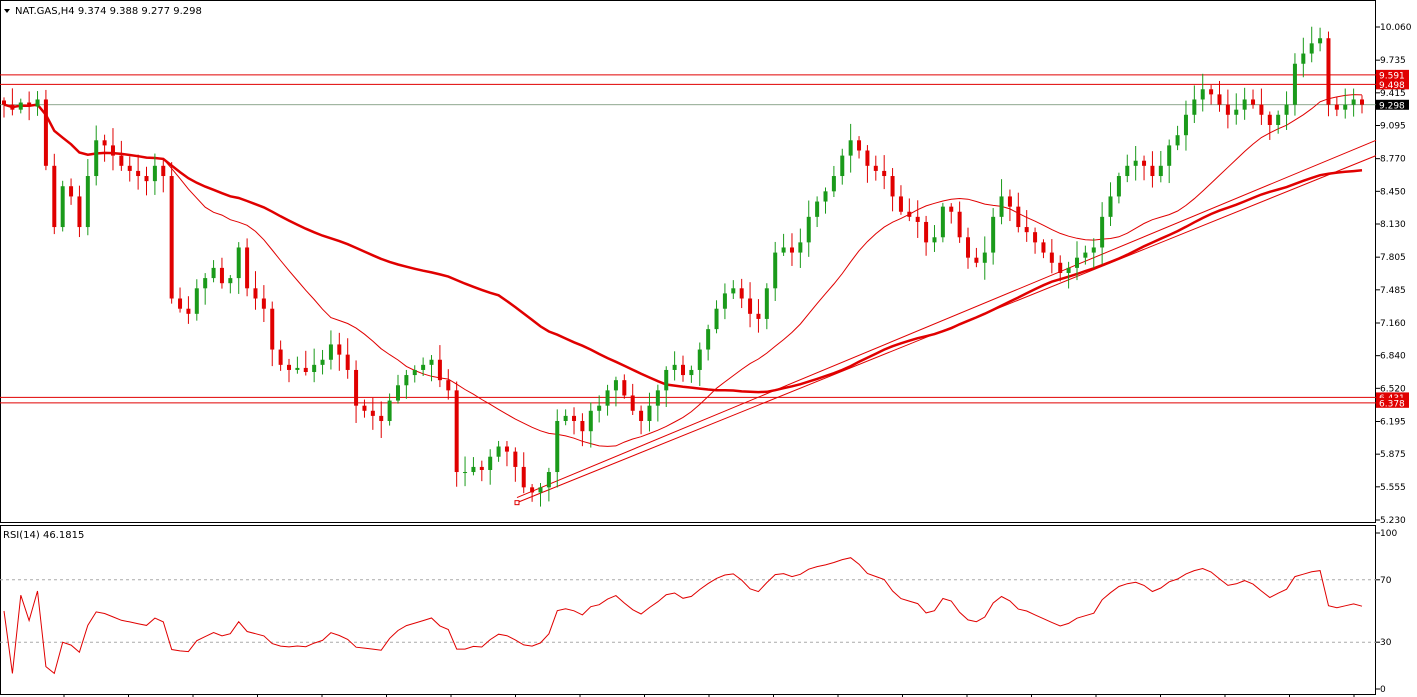 The height and width of the screenshot is (697, 1417). I want to click on price-badge-label: 9.298, so click(1392, 106).